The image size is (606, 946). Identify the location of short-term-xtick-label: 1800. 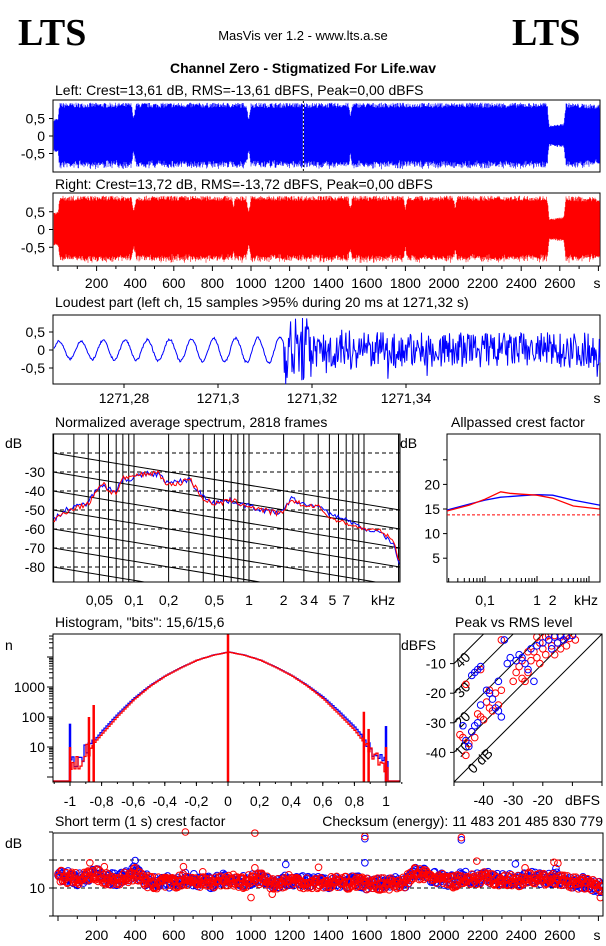
(405, 935).